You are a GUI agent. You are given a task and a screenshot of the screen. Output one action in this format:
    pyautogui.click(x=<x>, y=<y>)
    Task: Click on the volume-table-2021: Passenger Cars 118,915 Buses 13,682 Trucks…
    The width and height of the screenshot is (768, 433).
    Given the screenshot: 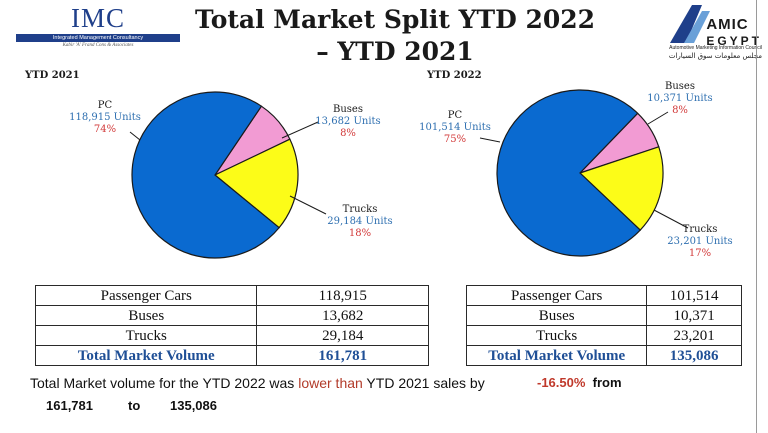 What is the action you would take?
    pyautogui.click(x=231, y=325)
    